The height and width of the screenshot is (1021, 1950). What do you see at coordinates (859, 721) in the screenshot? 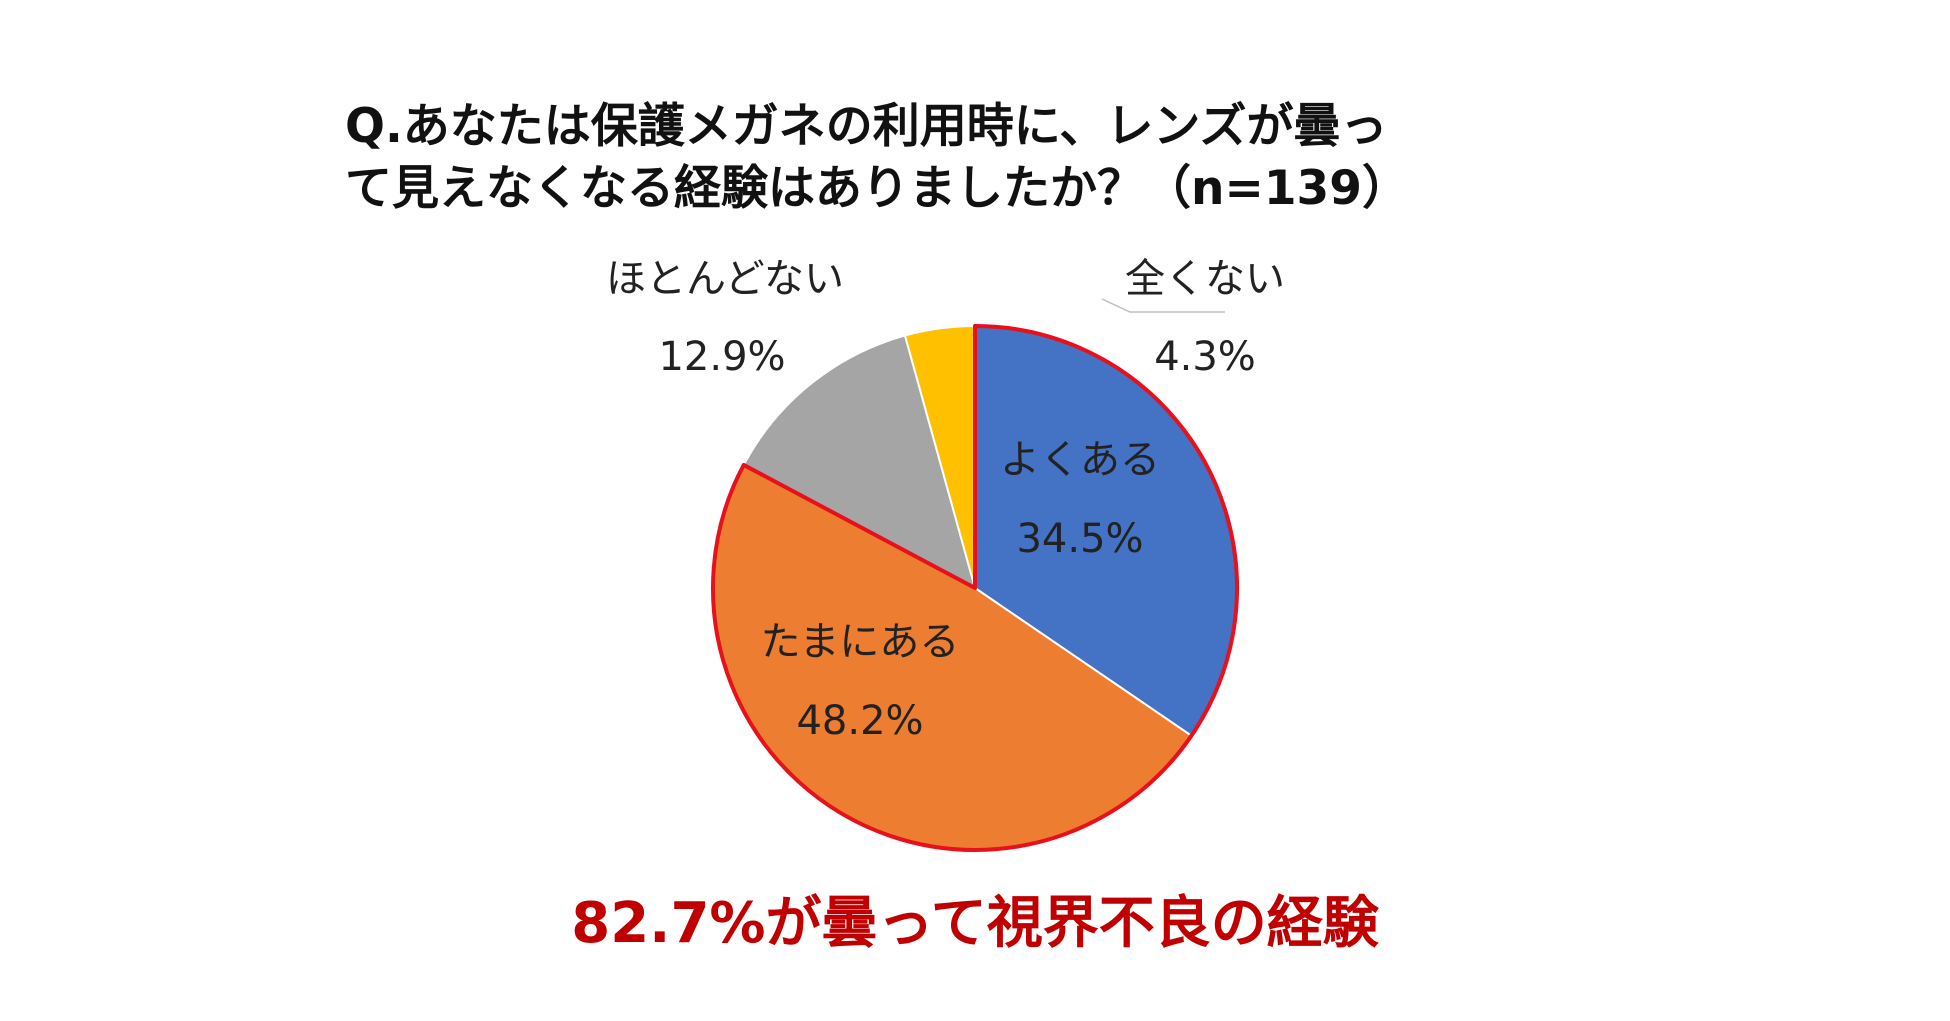
I see `slice-value-tamaniaru: 48.2%` at bounding box center [859, 721].